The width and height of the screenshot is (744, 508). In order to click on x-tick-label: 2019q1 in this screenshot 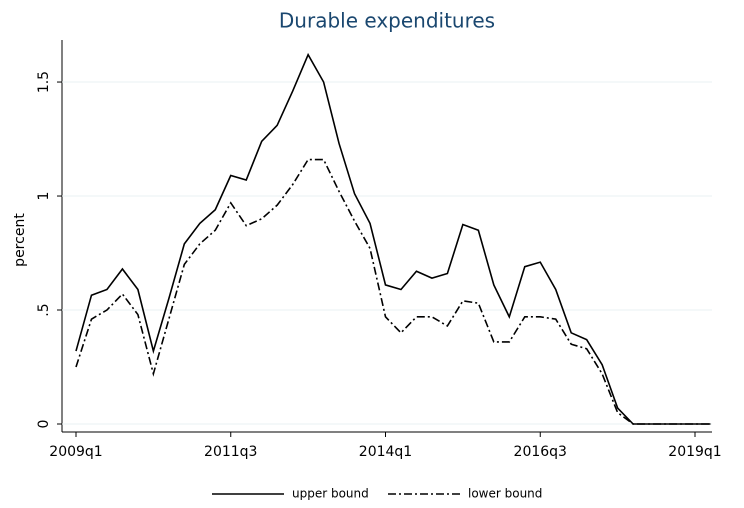, I will do `click(694, 452)`.